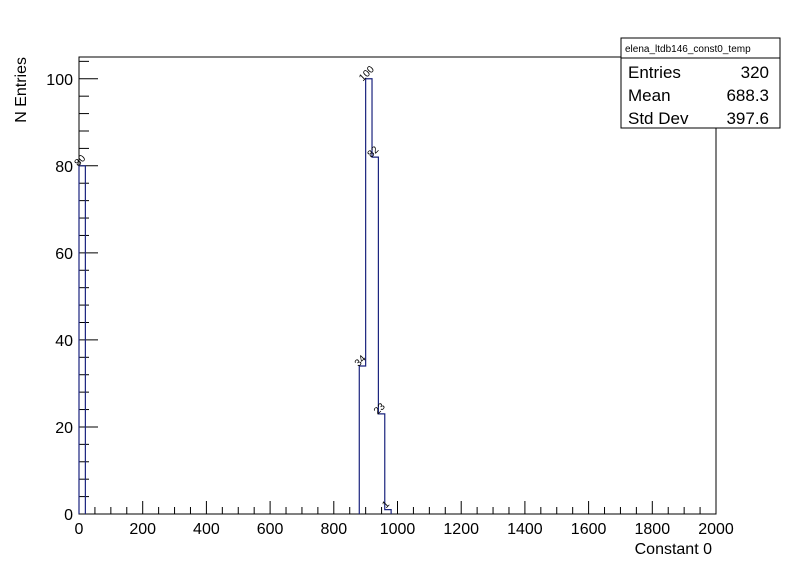 The image size is (796, 577). What do you see at coordinates (206, 529) in the screenshot?
I see `x-tick-label: 400` at bounding box center [206, 529].